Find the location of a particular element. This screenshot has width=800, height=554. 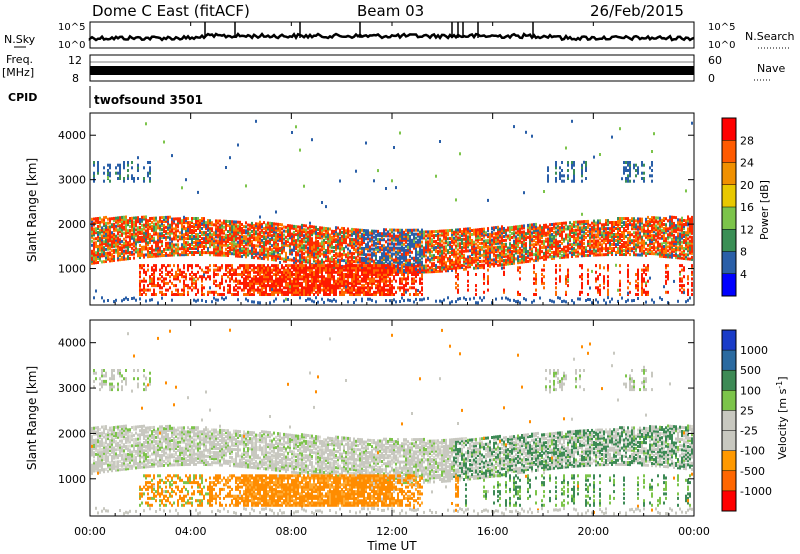

nsky-label: N.Sky is located at coordinates (20, 39).